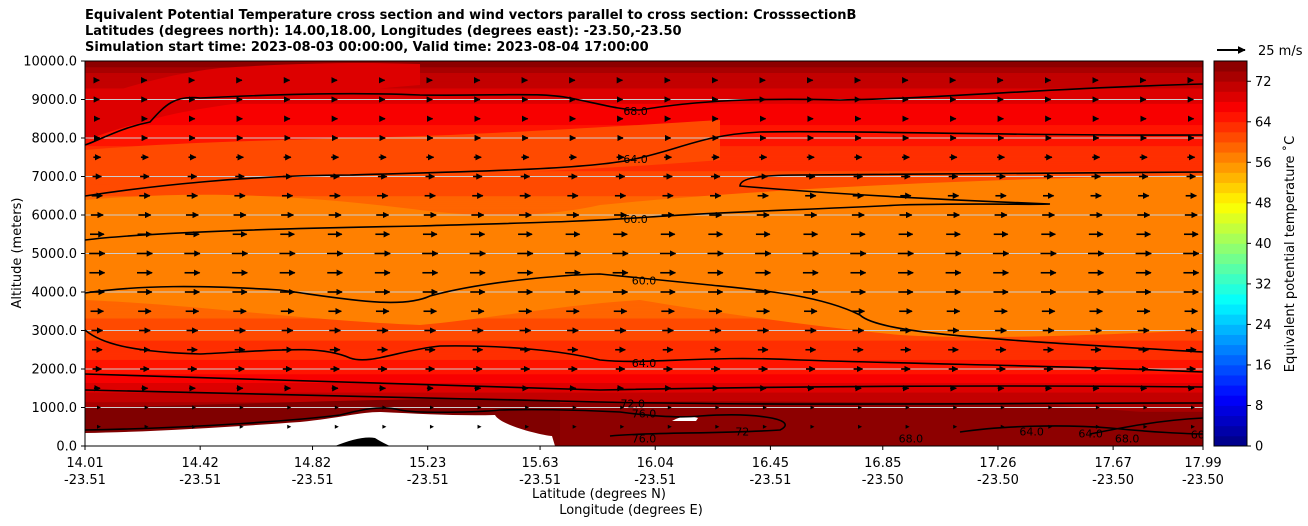  I want to click on x-tick-label-lat: 17.26, so click(997, 463).